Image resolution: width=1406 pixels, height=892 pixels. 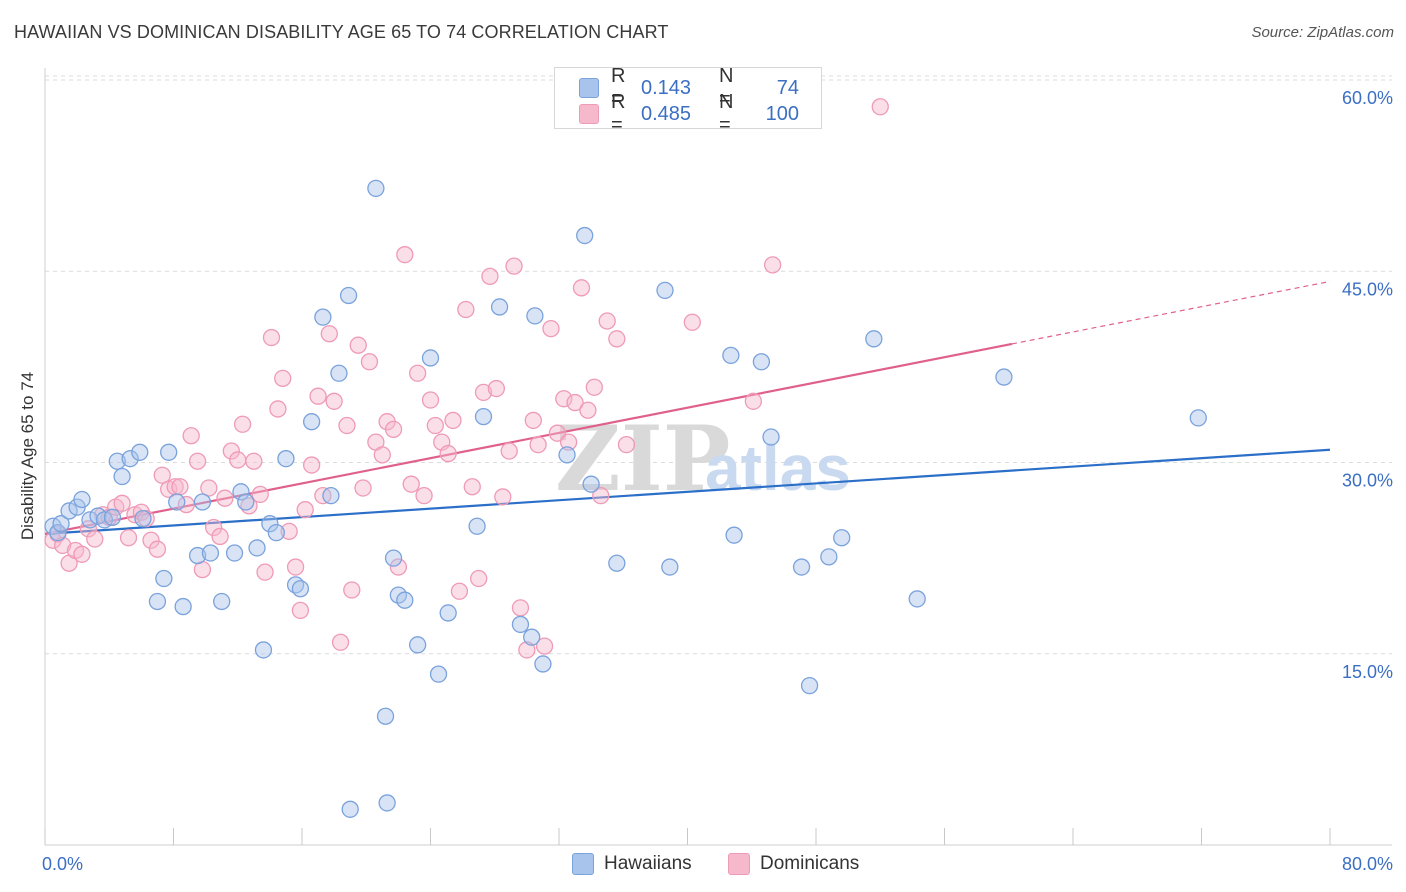 I want to click on stats-legend: R = 0.143 N = 74 R = 0.485 N = 100, so click(x=688, y=100).